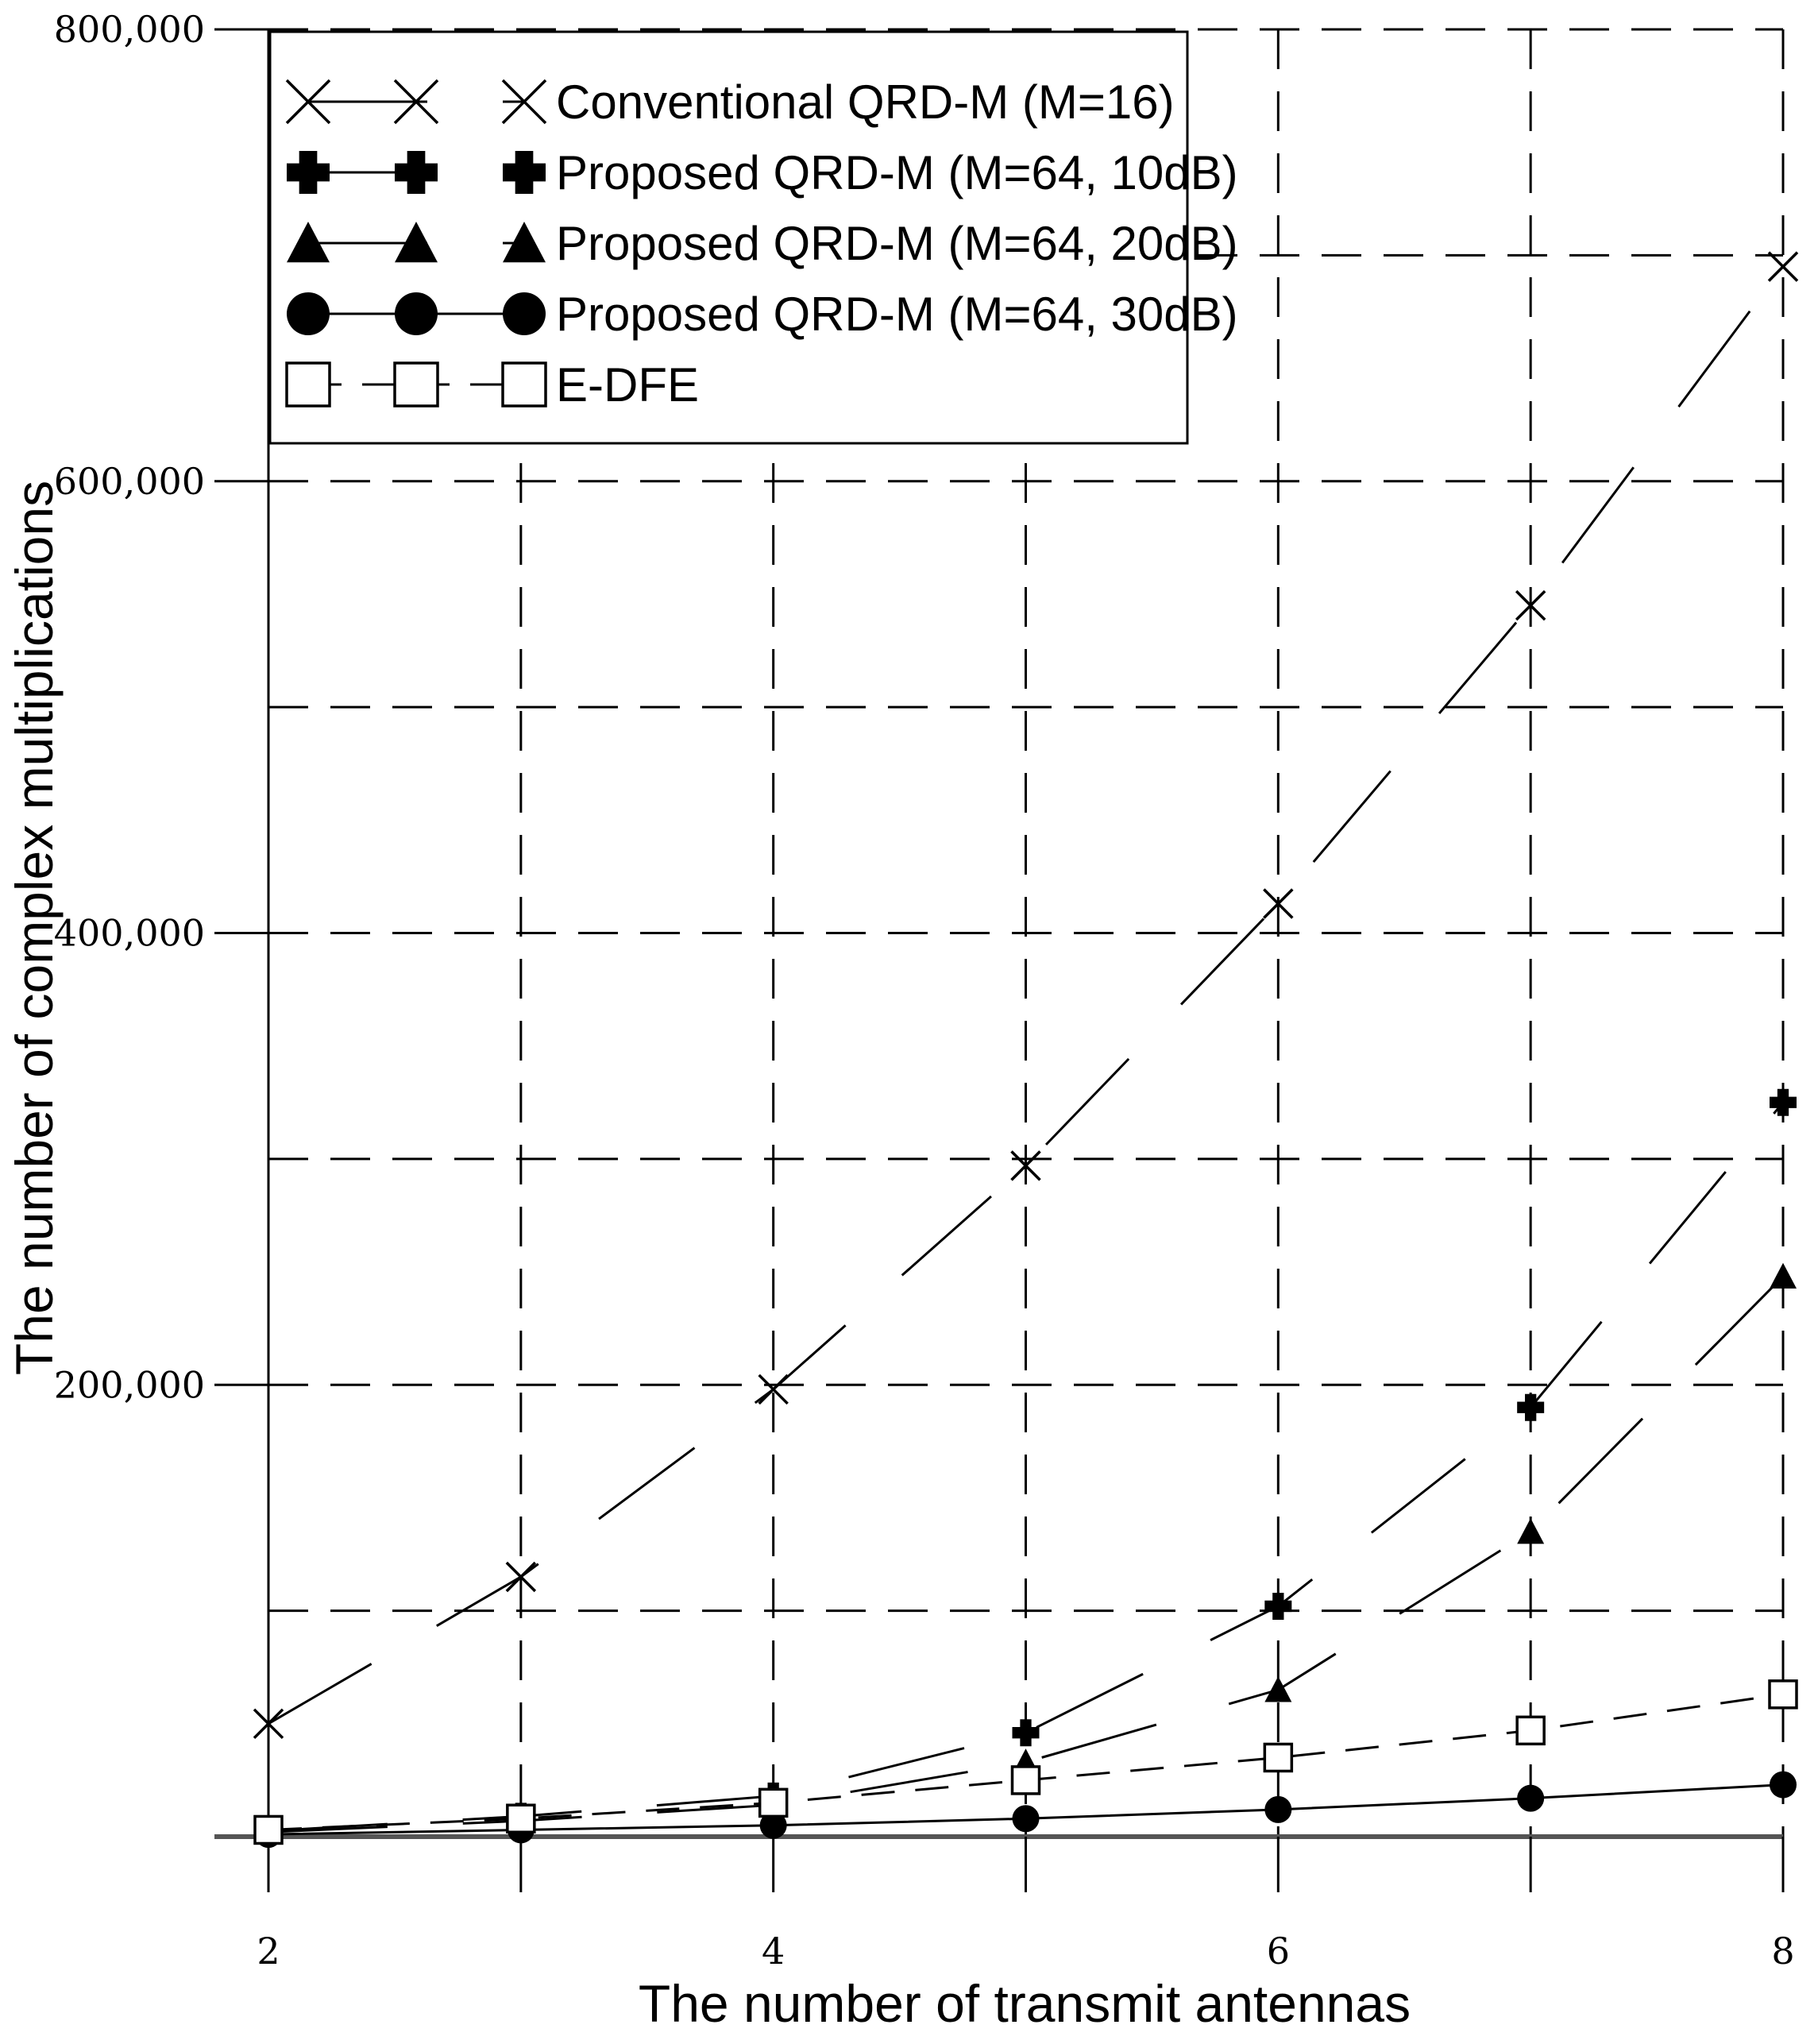  I want to click on y-tick-label: 800,000, so click(130, 29).